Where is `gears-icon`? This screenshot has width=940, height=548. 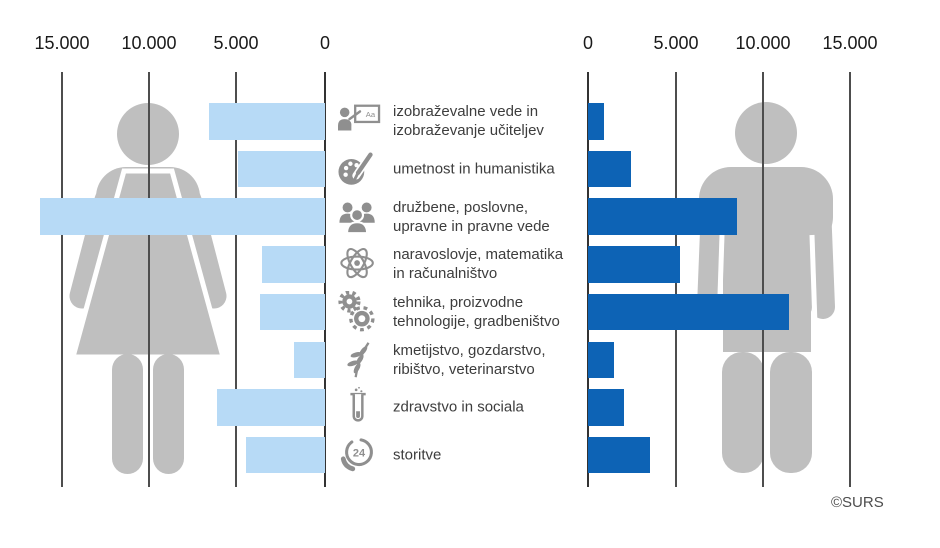
gears-icon is located at coordinates (359, 312).